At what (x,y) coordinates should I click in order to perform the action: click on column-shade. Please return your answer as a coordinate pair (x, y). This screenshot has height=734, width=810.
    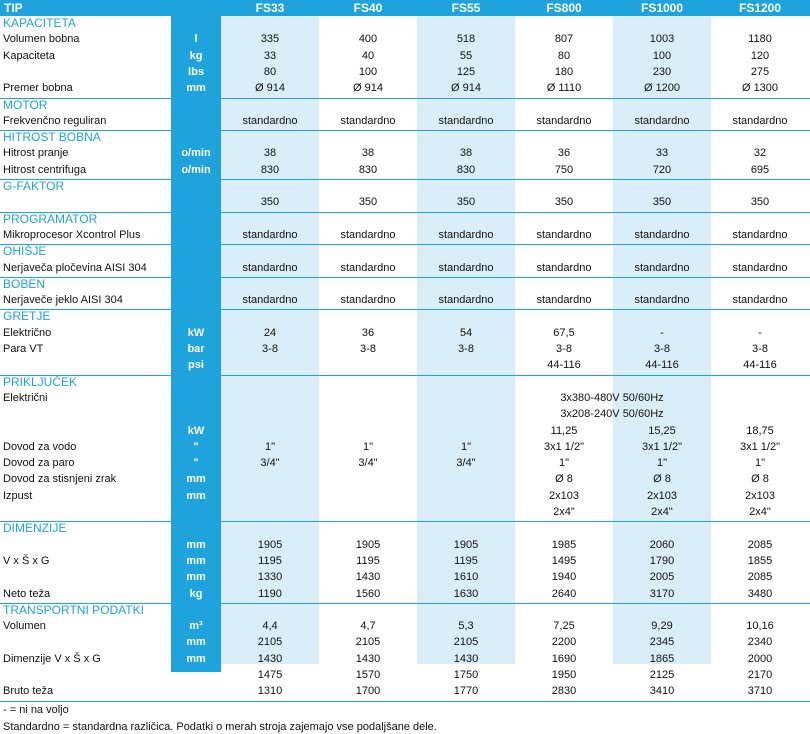
    Looking at the image, I should click on (270, 340).